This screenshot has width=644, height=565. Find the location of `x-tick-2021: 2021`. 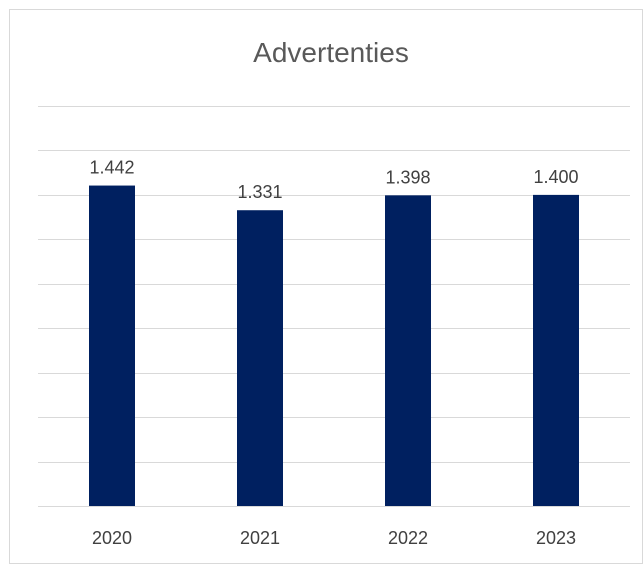

x-tick-2021: 2021 is located at coordinates (260, 538).